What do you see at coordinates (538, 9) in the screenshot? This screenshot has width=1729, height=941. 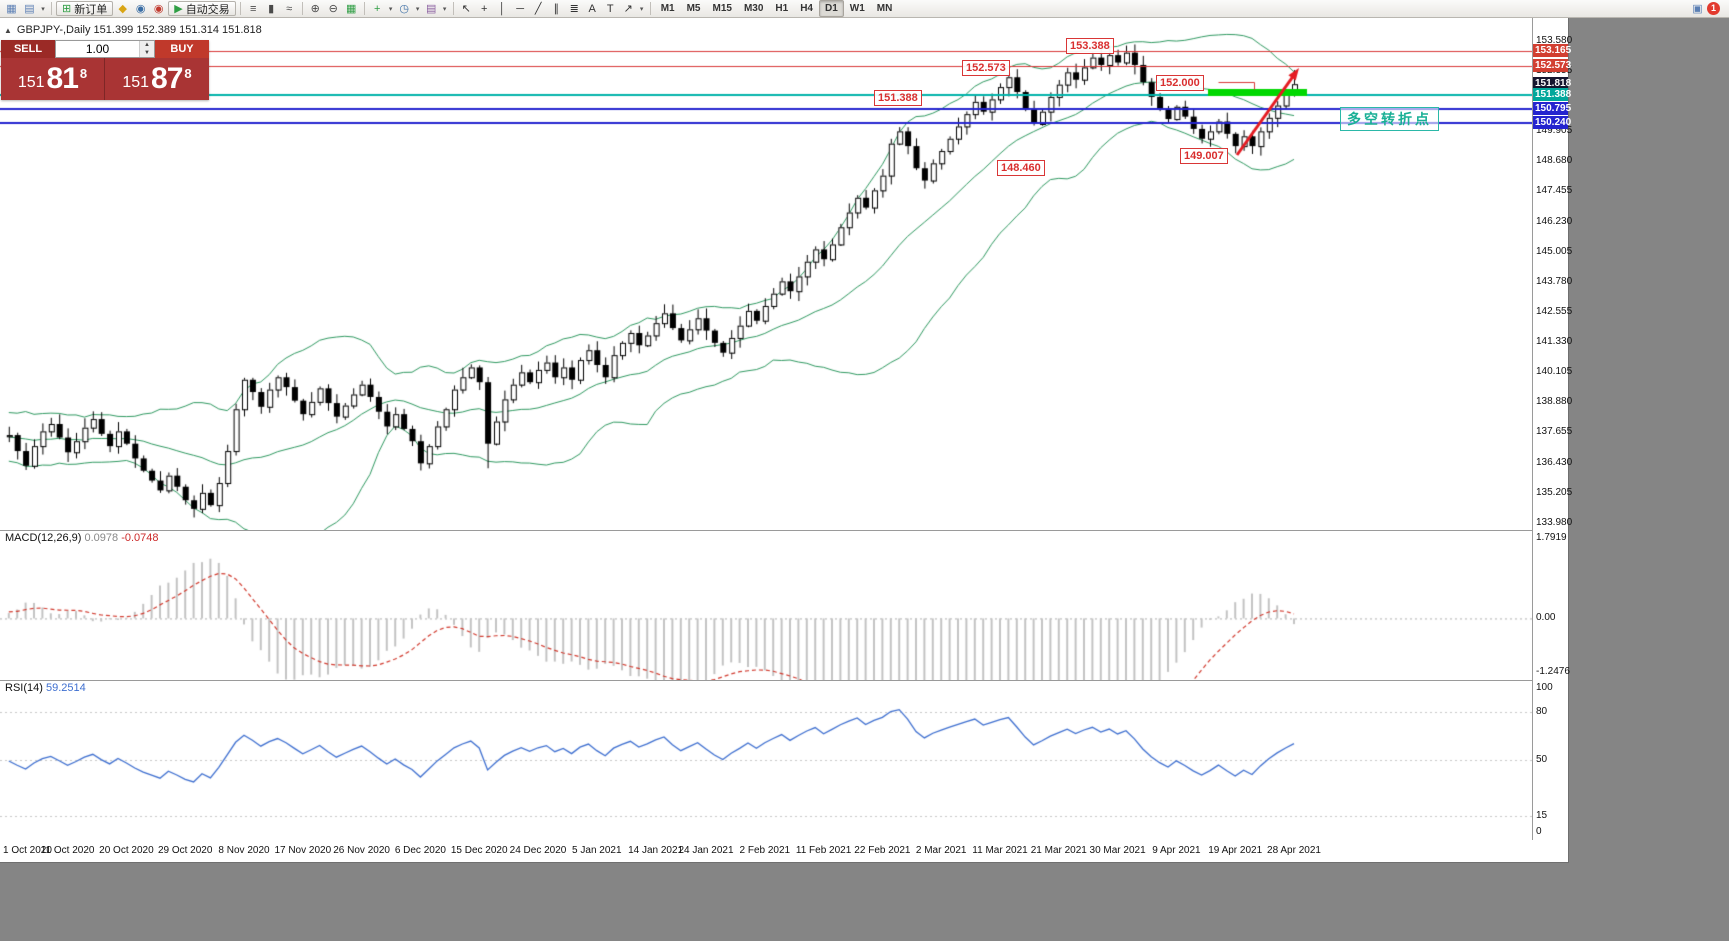 I see `trendline-icon: ╱` at bounding box center [538, 9].